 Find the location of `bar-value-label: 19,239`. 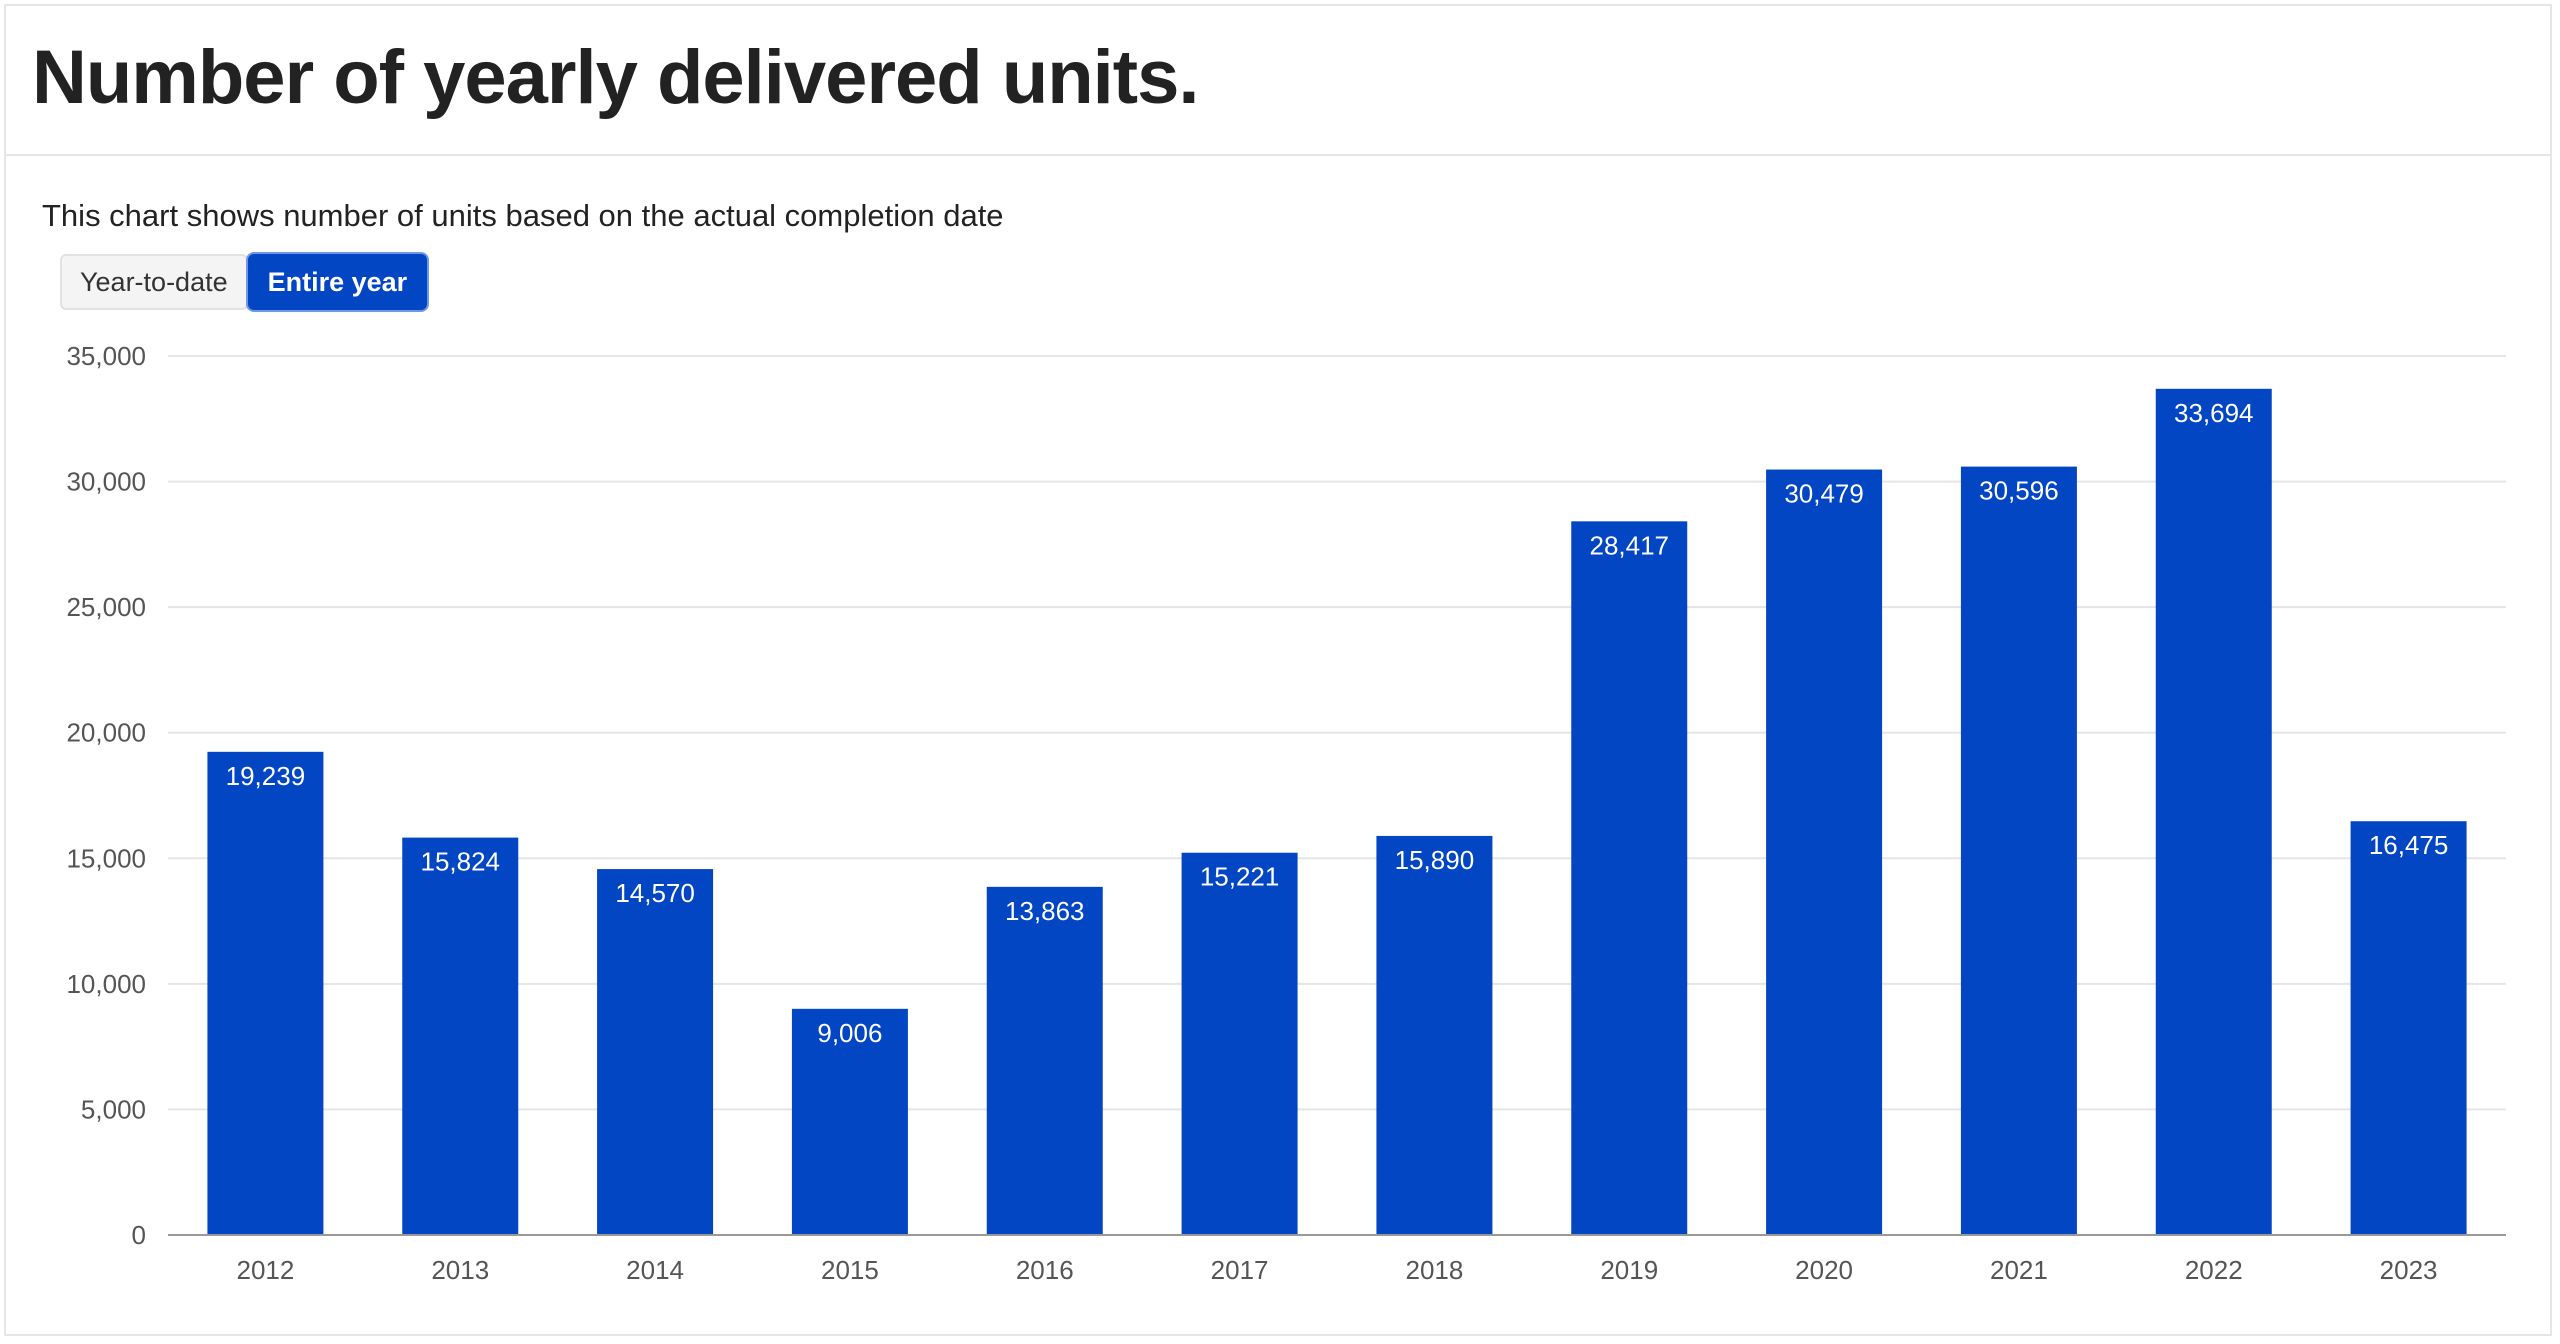

bar-value-label: 19,239 is located at coordinates (266, 776).